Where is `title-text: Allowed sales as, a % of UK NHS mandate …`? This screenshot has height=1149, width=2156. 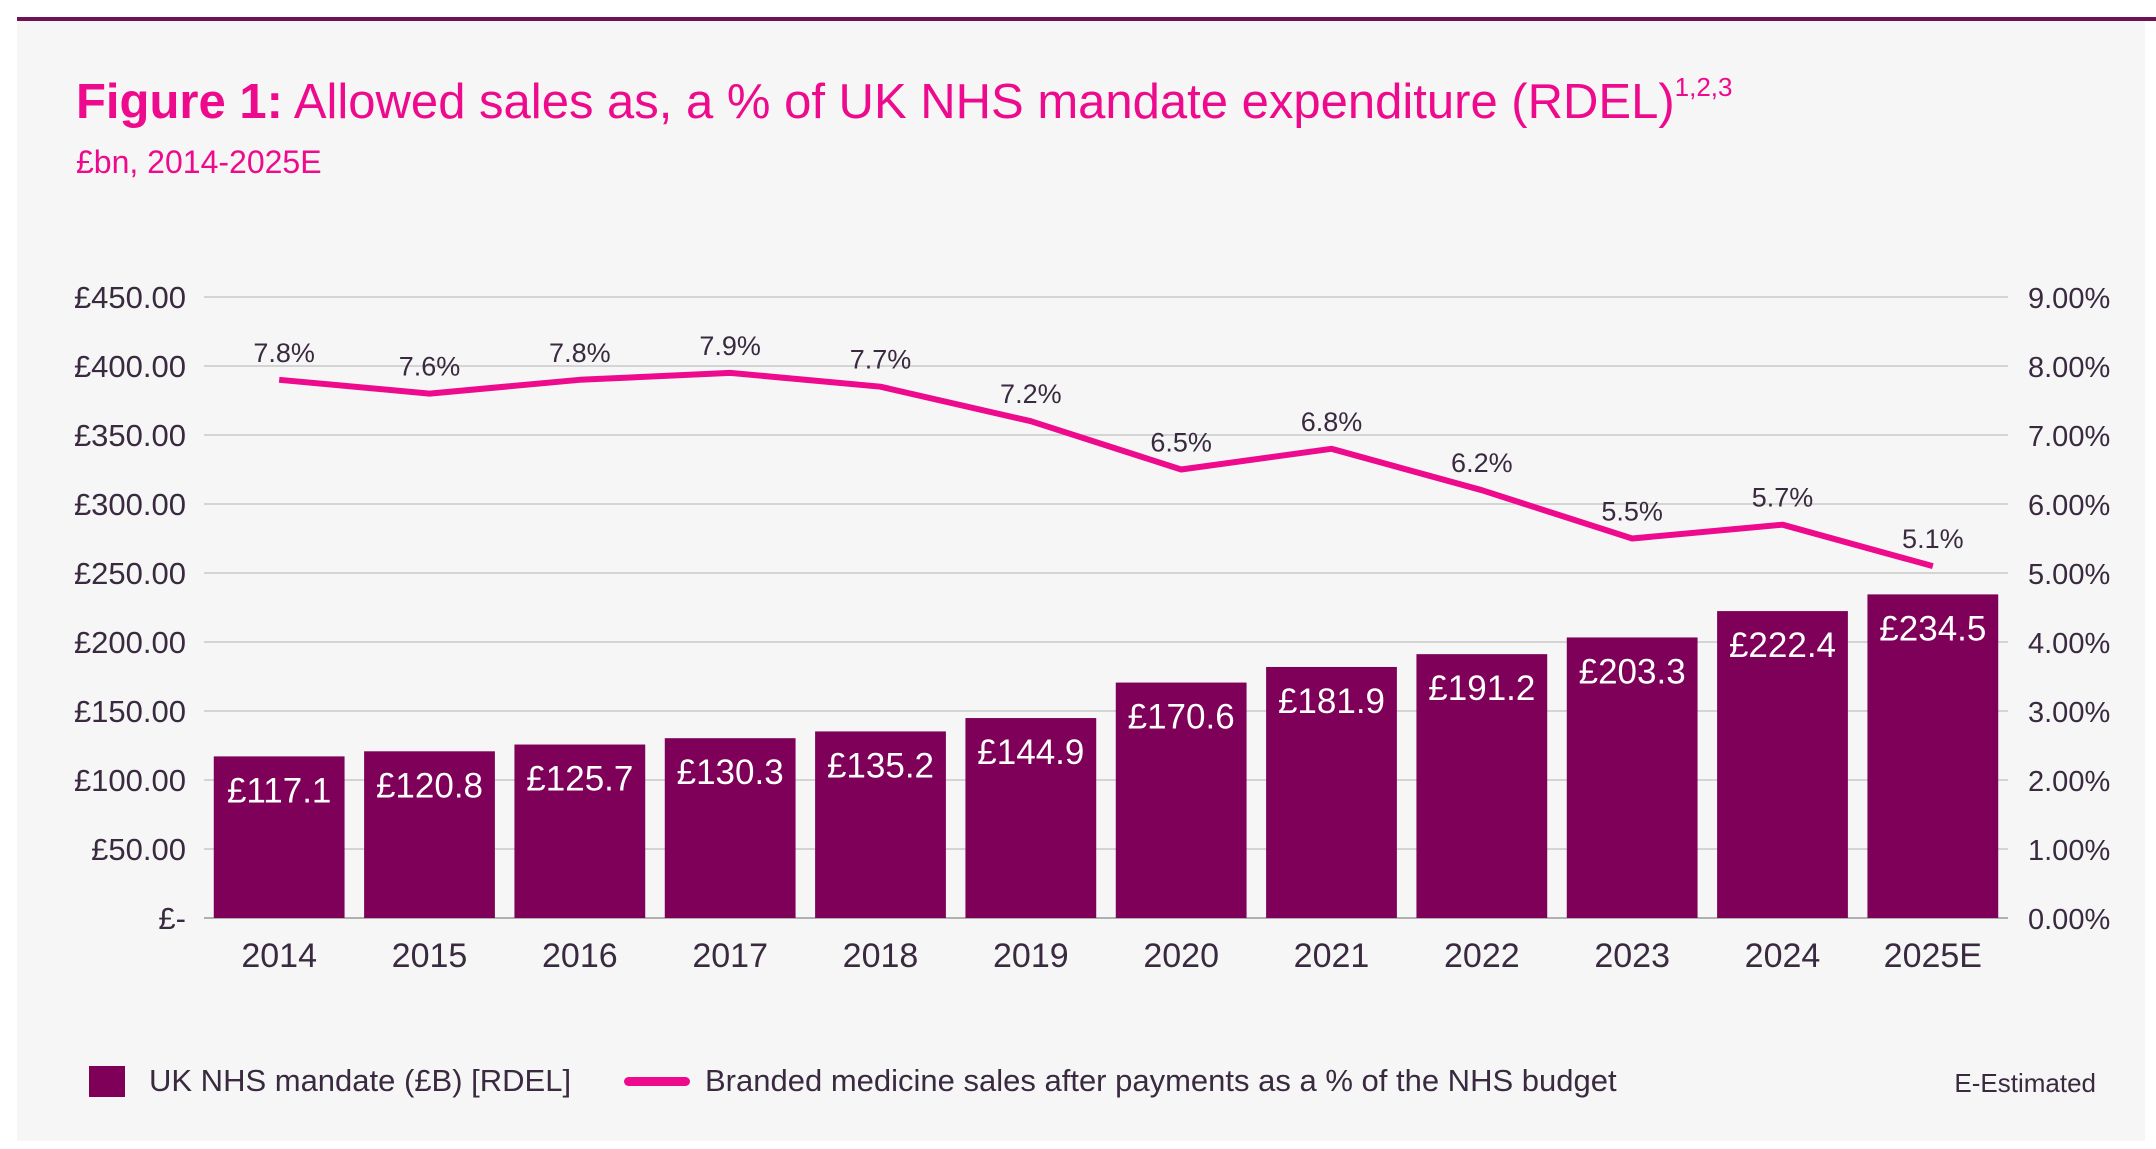 title-text: Allowed sales as, a % of UK NHS mandate … is located at coordinates (984, 102).